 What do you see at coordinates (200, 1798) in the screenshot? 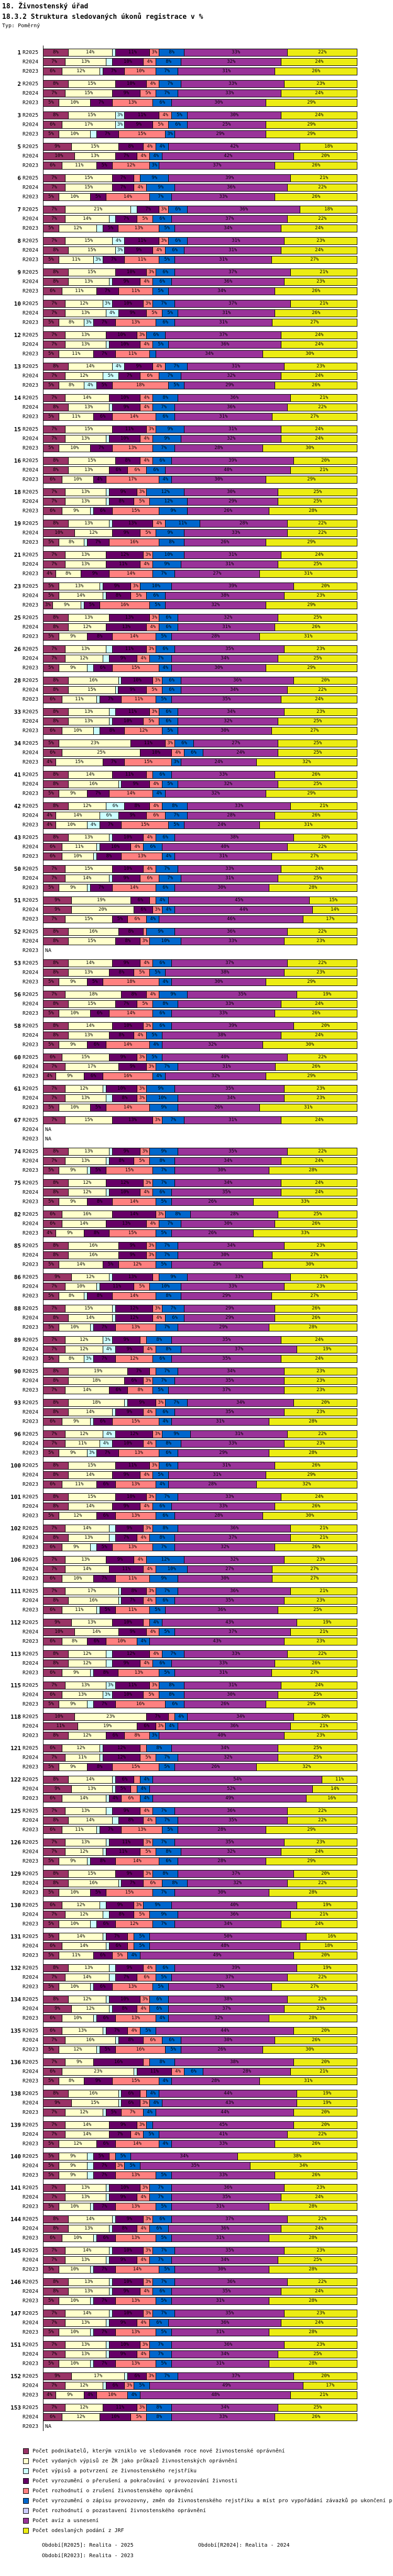
I see `stacked-bar: 6% 14% 4% 6% 4% 49% 16%` at bounding box center [200, 1798].